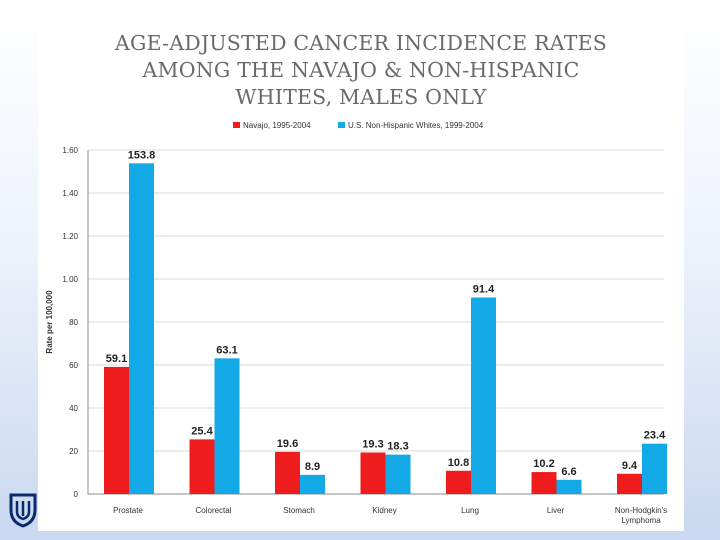 The width and height of the screenshot is (720, 540). Describe the element at coordinates (361, 43) in the screenshot. I see `slide-title-line-1: AGE-ADJUSTED CANCER INCIDENCE RATES` at that location.